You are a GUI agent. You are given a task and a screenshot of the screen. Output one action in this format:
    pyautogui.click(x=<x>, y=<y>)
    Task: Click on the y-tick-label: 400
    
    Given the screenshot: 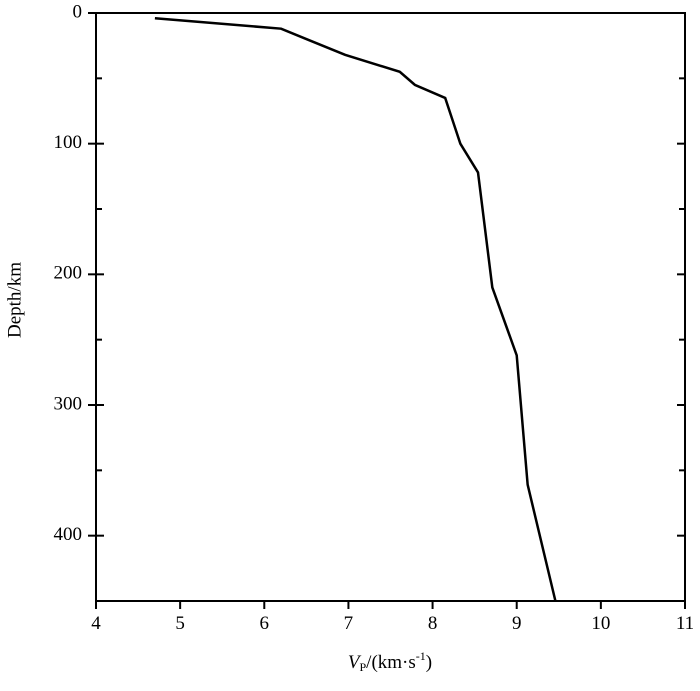 What is the action you would take?
    pyautogui.click(x=68, y=534)
    